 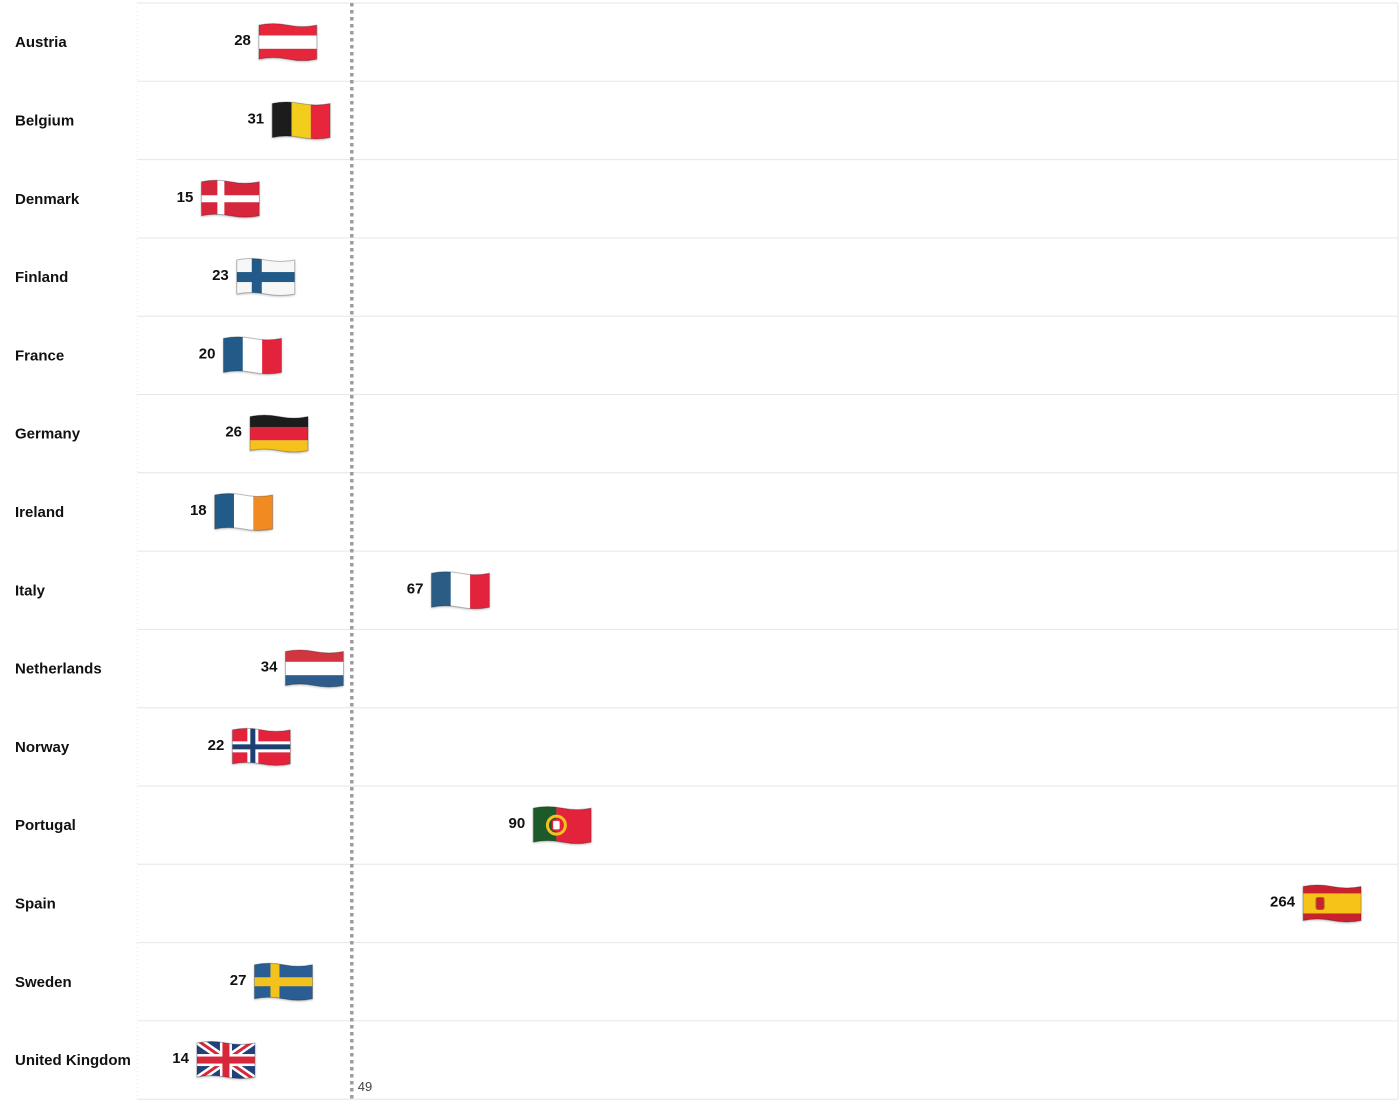 I want to click on row-label-germany: Germany, so click(x=48, y=434).